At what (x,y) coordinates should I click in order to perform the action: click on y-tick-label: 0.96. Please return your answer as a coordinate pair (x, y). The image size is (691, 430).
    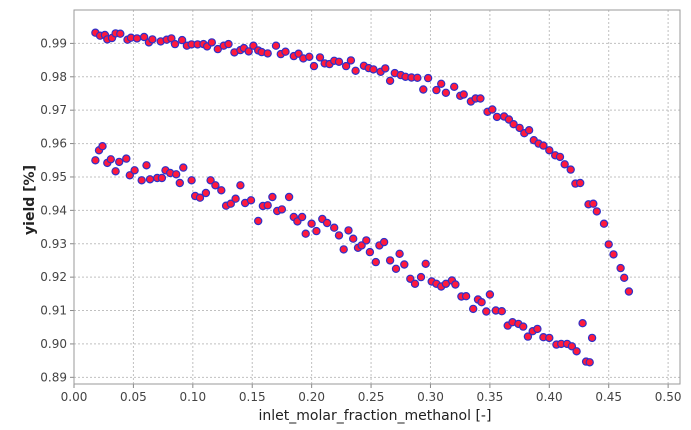
    Looking at the image, I should click on (53, 144).